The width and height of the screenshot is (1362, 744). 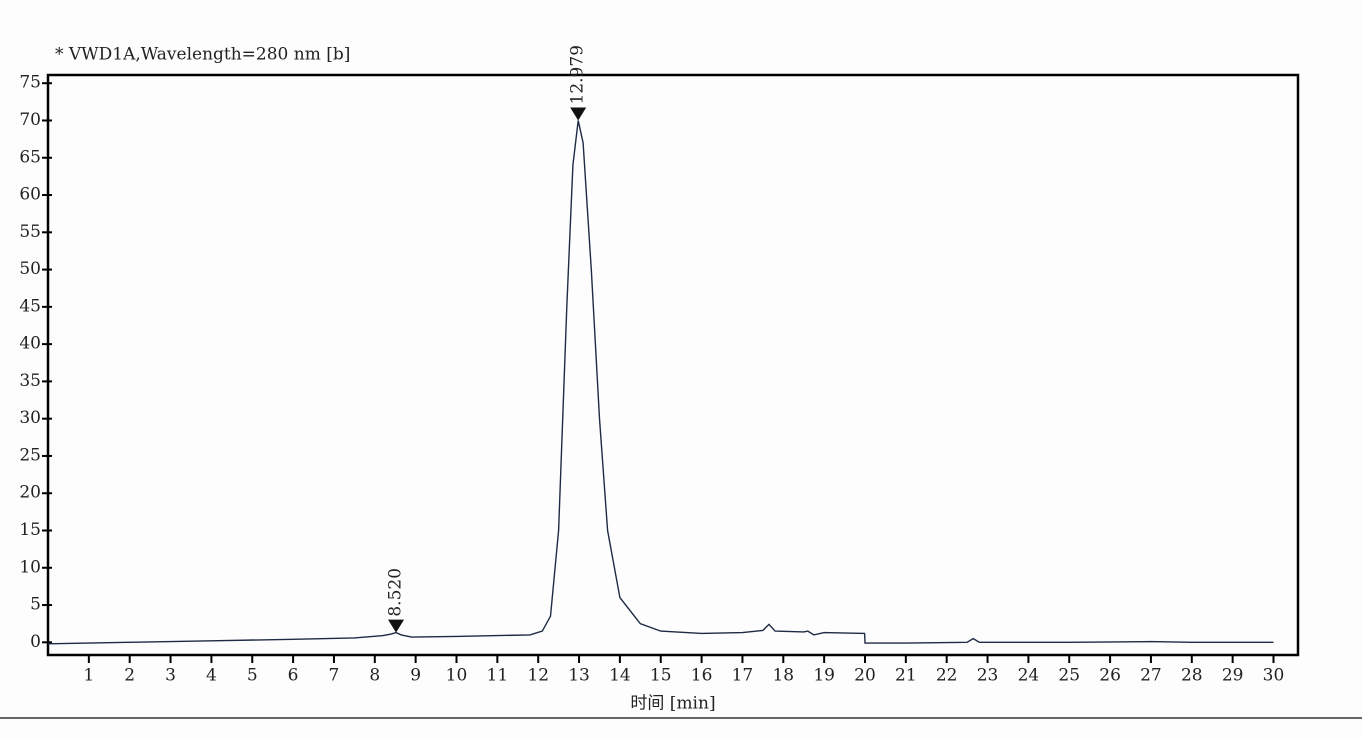 What do you see at coordinates (30, 306) in the screenshot?
I see `y-tick-label: 45` at bounding box center [30, 306].